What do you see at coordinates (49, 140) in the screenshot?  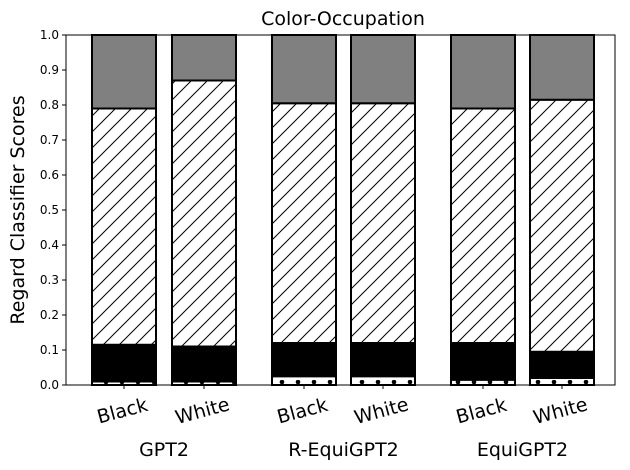 I see `y-tick-label: 0.7` at bounding box center [49, 140].